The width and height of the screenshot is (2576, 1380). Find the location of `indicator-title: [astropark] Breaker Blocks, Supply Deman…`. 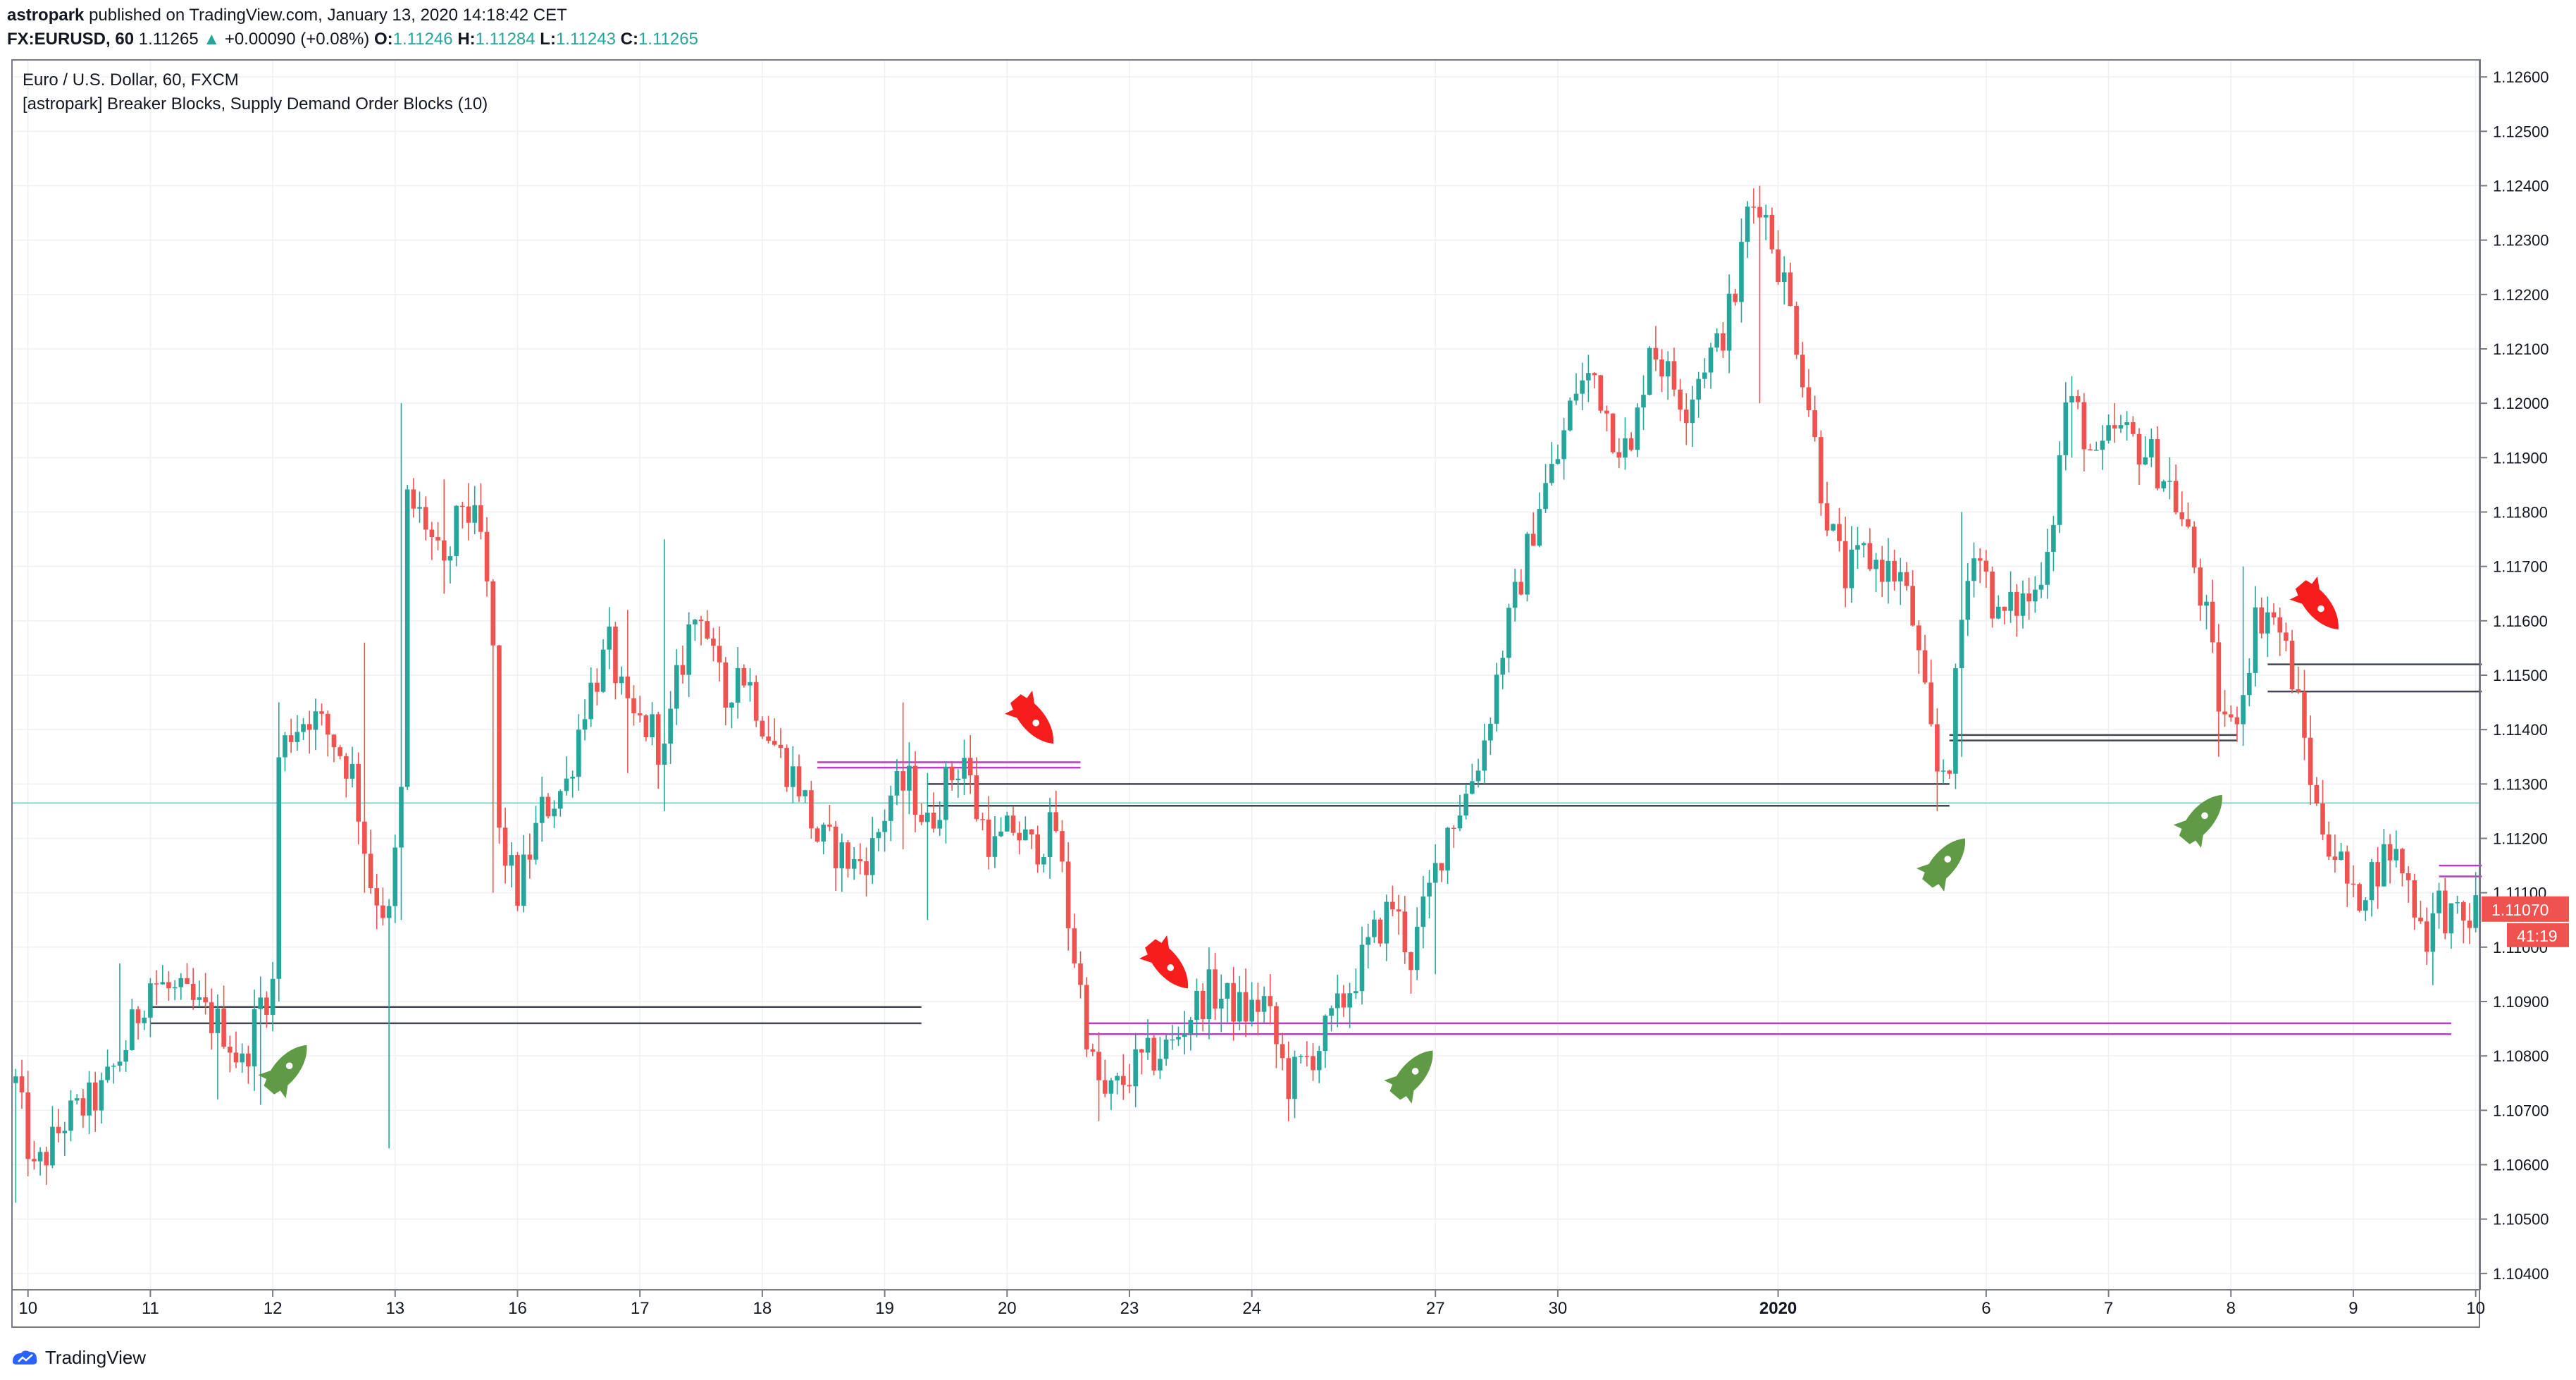

indicator-title: [astropark] Breaker Blocks, Supply Deman… is located at coordinates (255, 103).